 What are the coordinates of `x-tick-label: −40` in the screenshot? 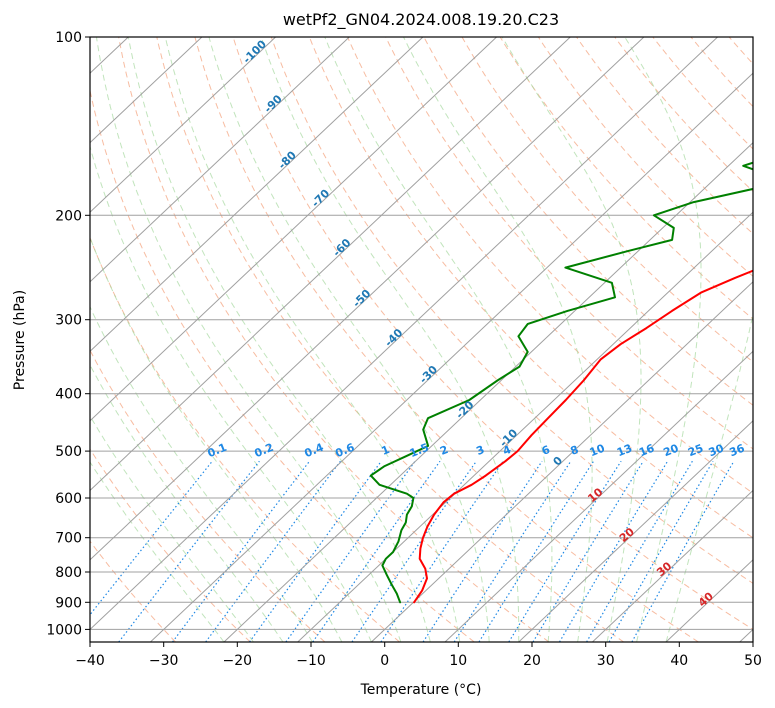 It's located at (90, 661).